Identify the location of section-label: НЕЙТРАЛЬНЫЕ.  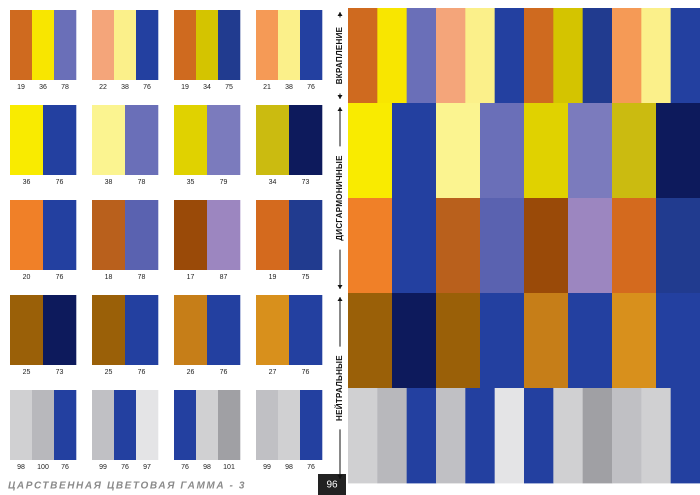
(339, 388).